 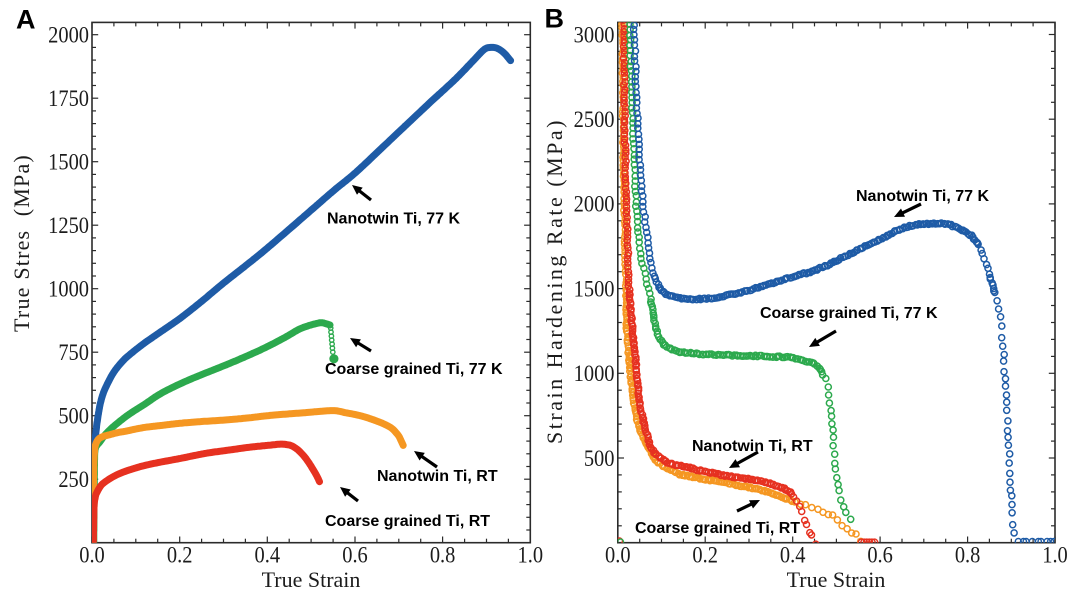 What do you see at coordinates (21, 243) in the screenshot?
I see `svg-text: True Stres (MPa)` at bounding box center [21, 243].